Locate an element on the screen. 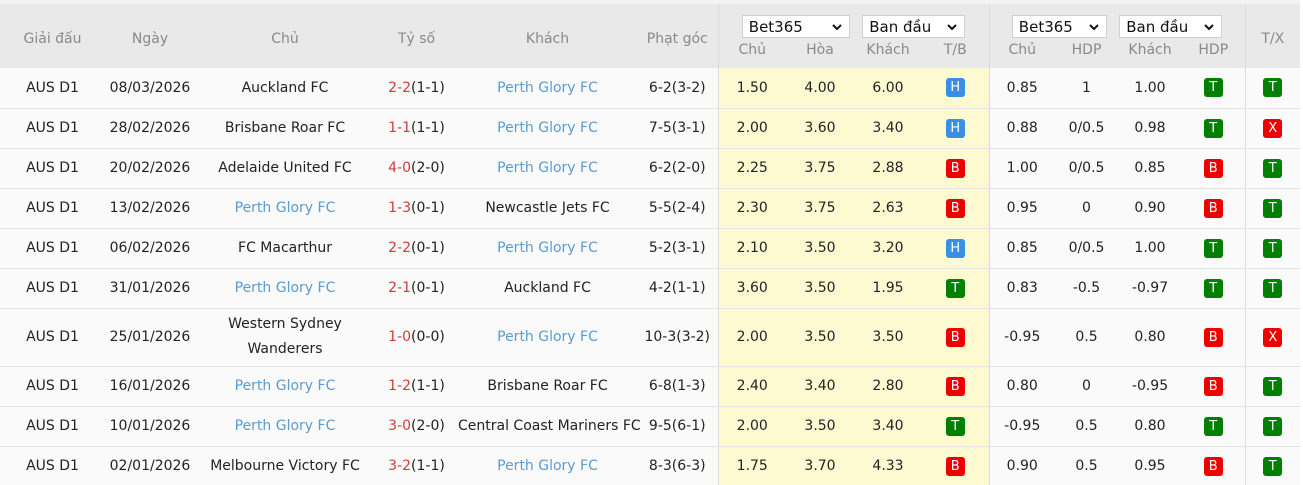 The width and height of the screenshot is (1303, 485). odds-draw-cell: 3.75 is located at coordinates (820, 208).